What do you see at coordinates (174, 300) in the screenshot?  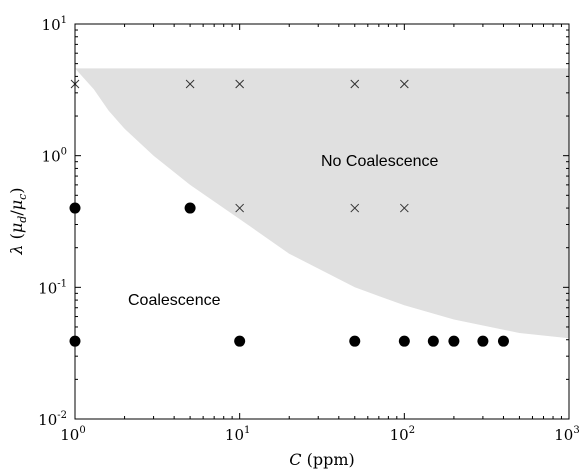 I see `region-label-coalescence: Coalescence` at bounding box center [174, 300].